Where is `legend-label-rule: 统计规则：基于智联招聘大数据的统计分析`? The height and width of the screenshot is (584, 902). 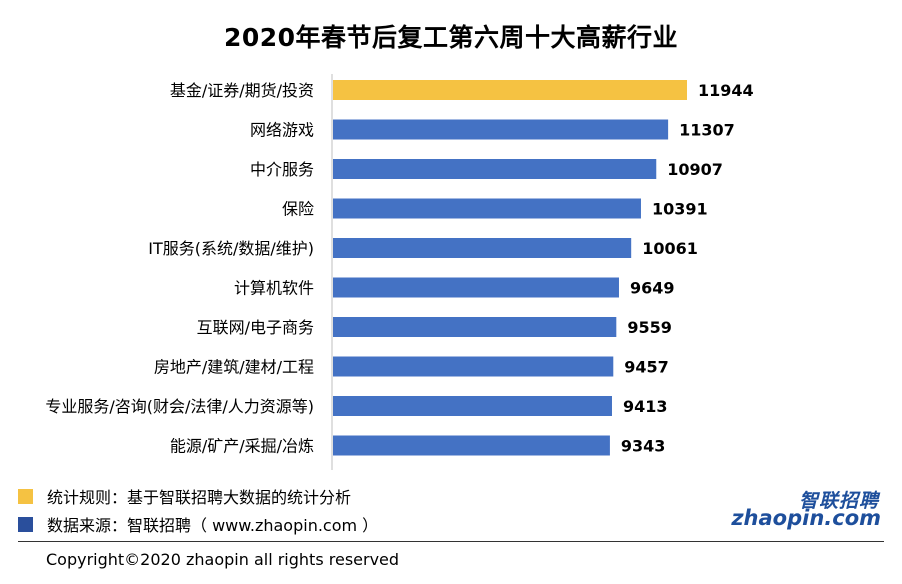 legend-label-rule: 统计规则：基于智联招聘大数据的统计分析 is located at coordinates (199, 497).